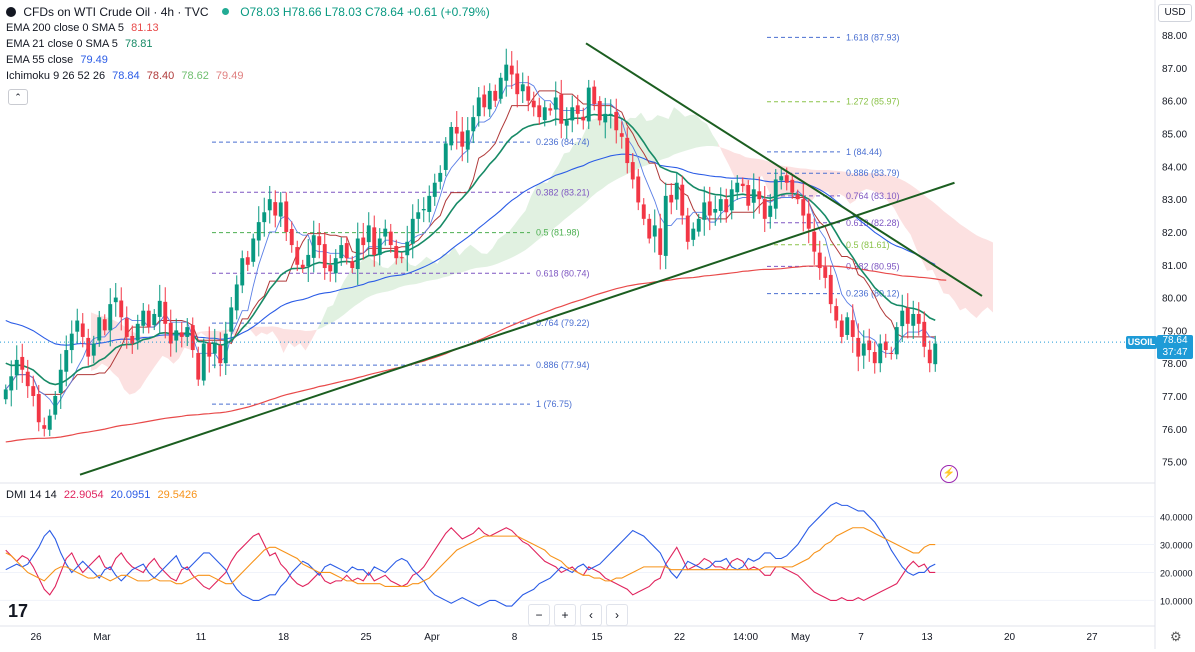  Describe the element at coordinates (1174, 397) in the screenshot. I see `price-tick-label: 77.00` at that location.